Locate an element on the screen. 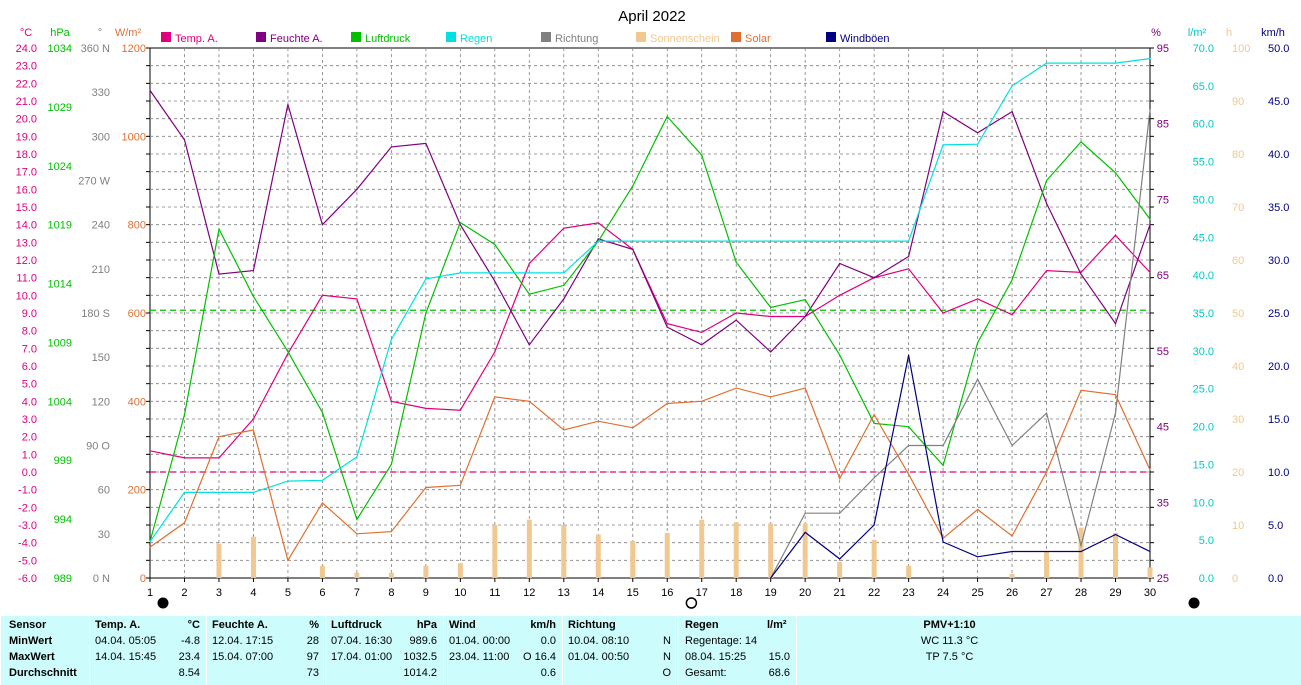 The width and height of the screenshot is (1301, 685). x-tick-label: 12 is located at coordinates (529, 593).